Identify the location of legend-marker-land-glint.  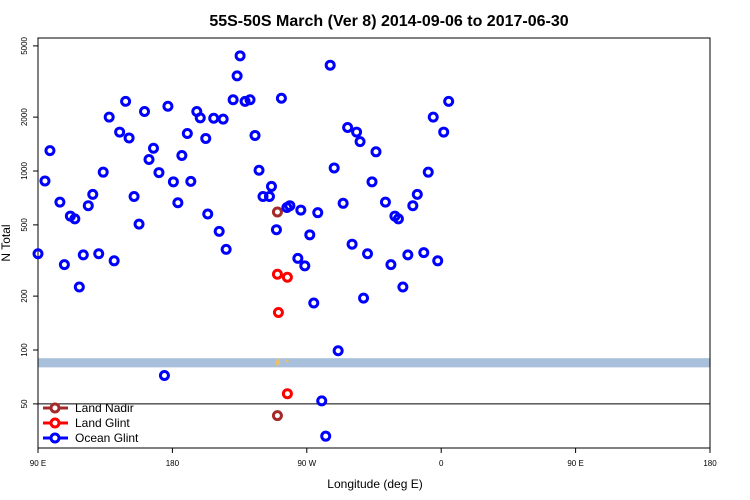
(55, 423).